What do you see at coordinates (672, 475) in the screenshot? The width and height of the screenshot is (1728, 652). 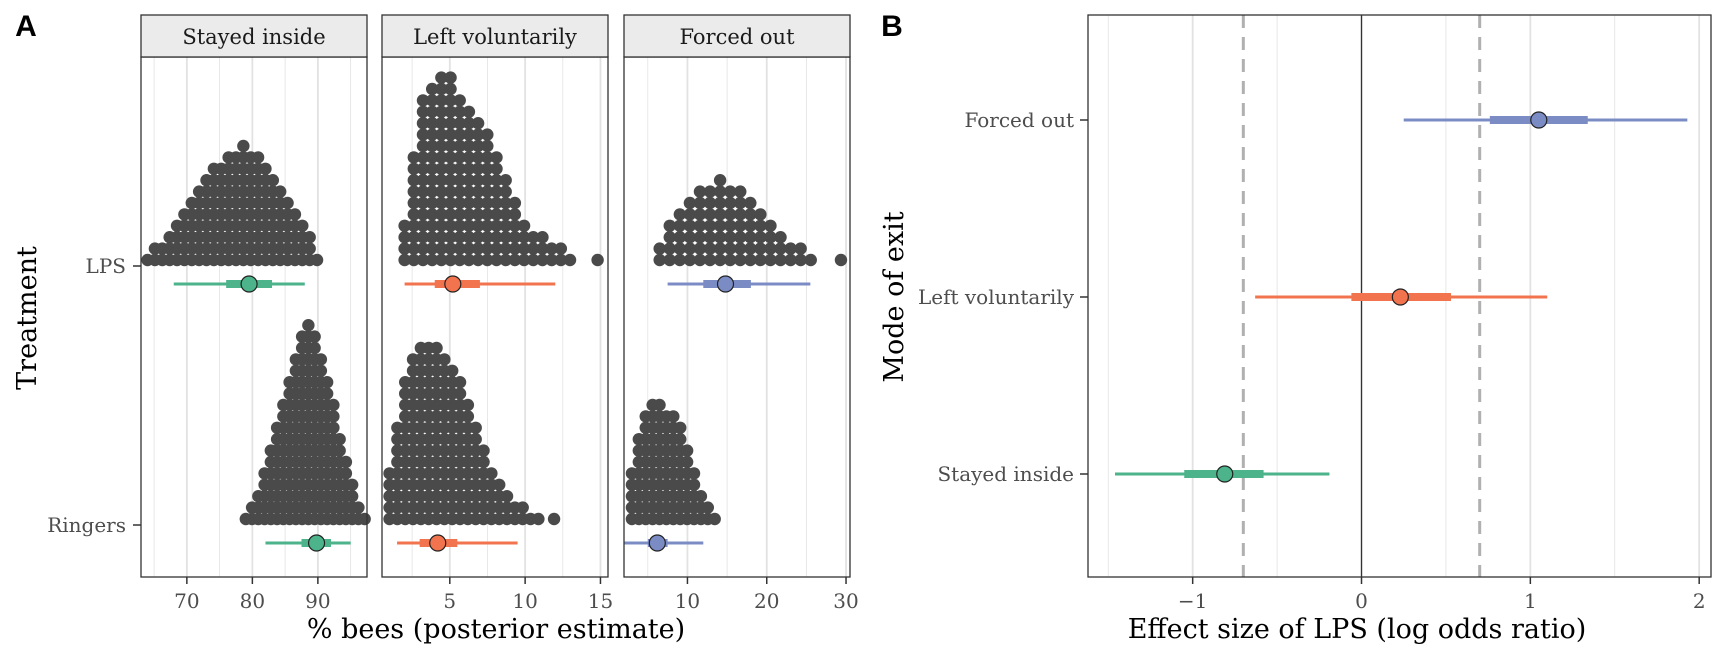 I see `series-ringers` at bounding box center [672, 475].